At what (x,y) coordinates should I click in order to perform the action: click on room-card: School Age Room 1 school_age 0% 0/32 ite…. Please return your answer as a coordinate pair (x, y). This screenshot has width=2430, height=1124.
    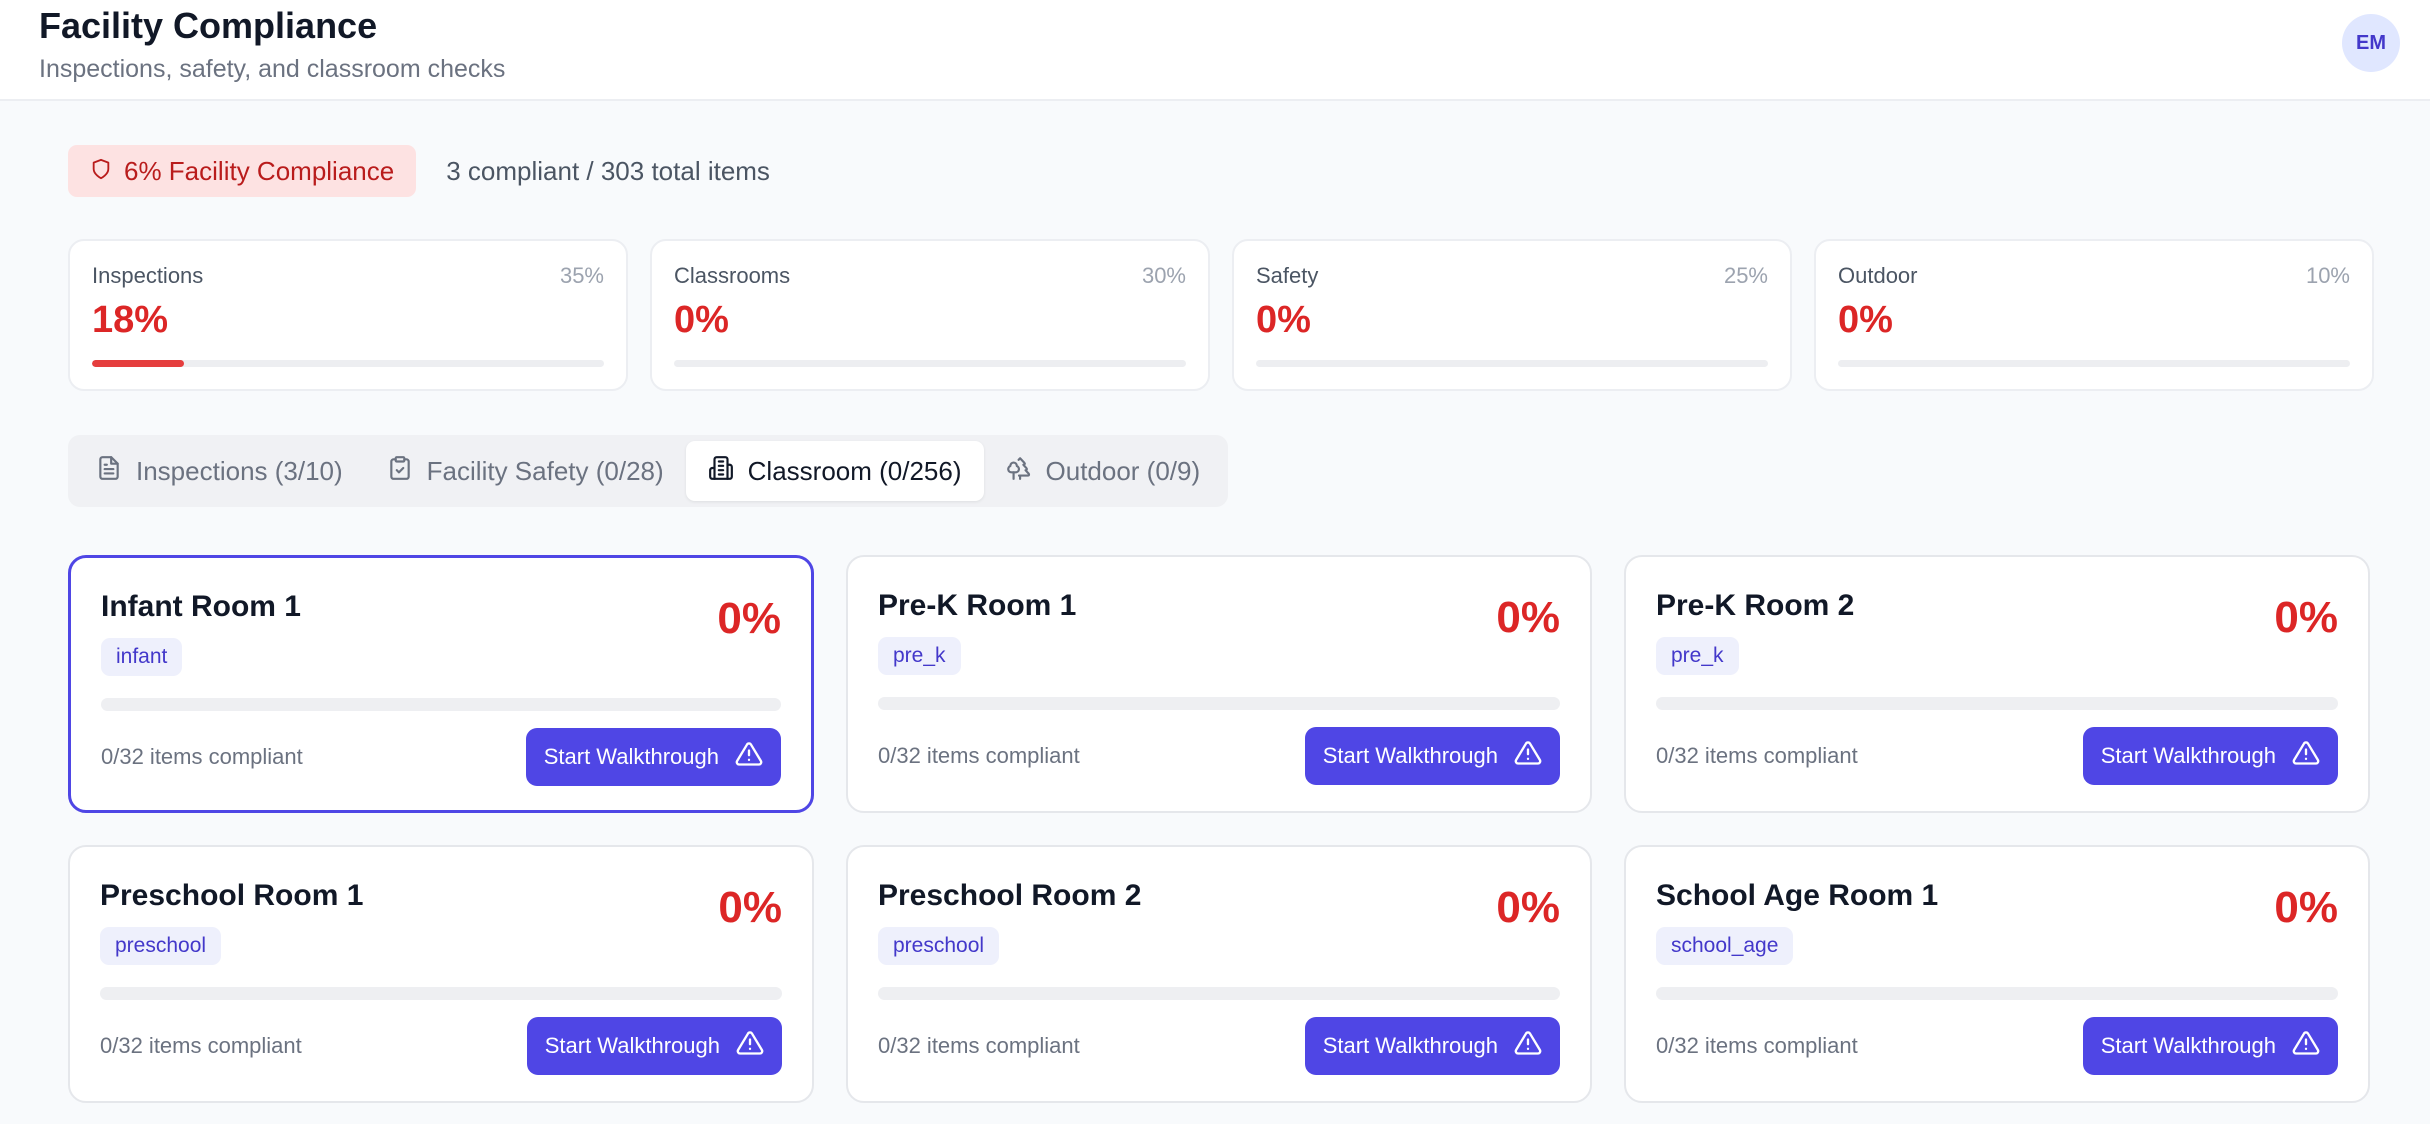
    Looking at the image, I should click on (1997, 974).